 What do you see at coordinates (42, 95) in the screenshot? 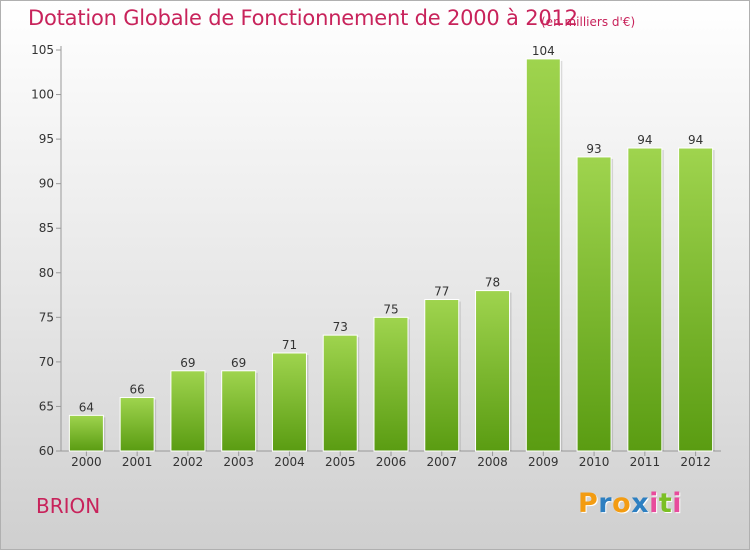
I see `y-tick-label: 100` at bounding box center [42, 95].